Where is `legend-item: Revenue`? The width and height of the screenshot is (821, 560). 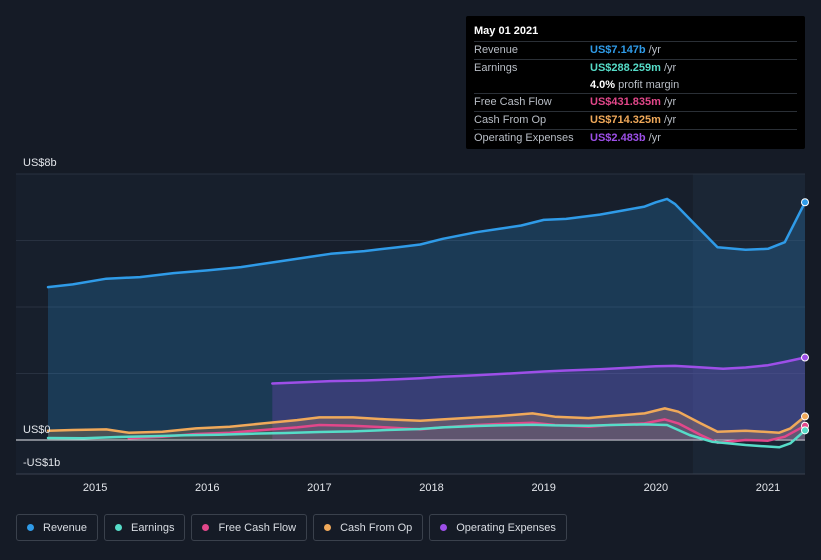 legend-item: Revenue is located at coordinates (57, 527).